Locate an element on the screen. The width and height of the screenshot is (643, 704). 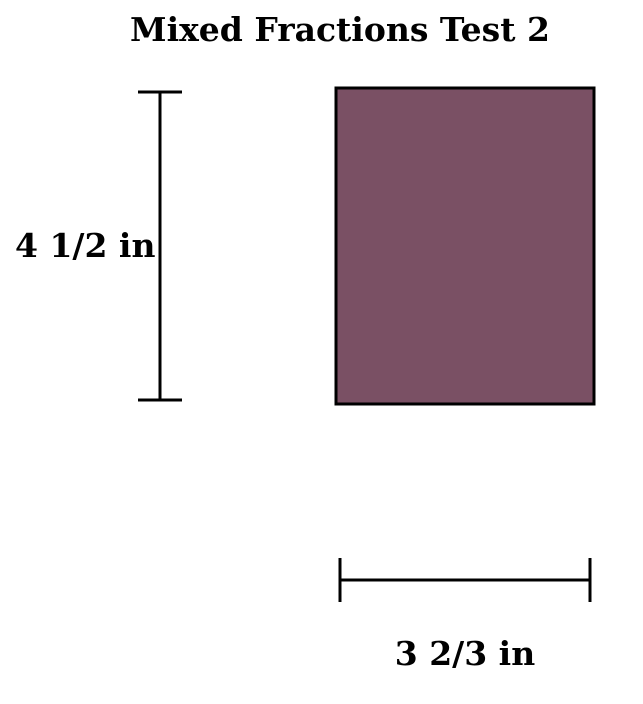
width-label: 3 2/3 in is located at coordinates (465, 653).